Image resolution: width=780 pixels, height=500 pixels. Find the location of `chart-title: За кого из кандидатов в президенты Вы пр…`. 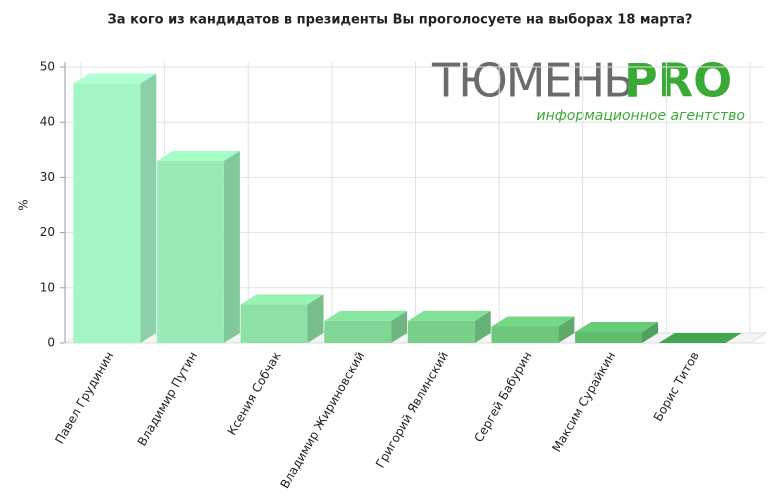

chart-title: За кого из кандидатов в президенты Вы пр… is located at coordinates (400, 20).